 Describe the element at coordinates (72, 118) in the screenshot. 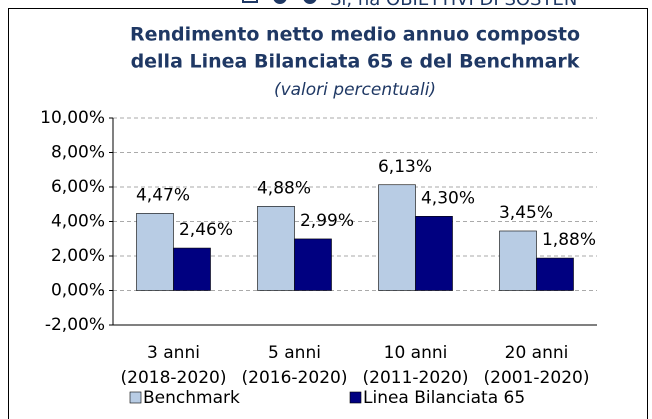

I see `y-tick-label: 10,00%` at that location.